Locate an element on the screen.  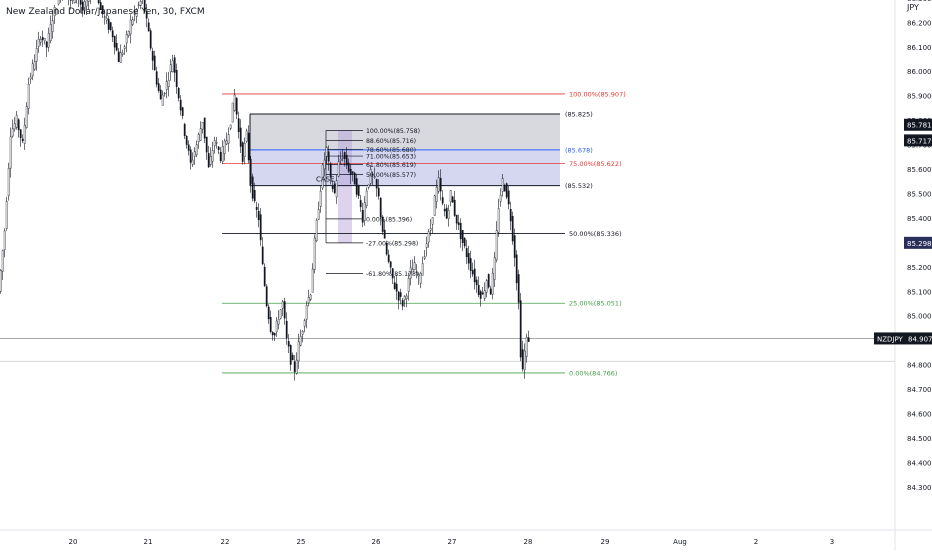
price-tick-label: 84.700 is located at coordinates (919, 390).